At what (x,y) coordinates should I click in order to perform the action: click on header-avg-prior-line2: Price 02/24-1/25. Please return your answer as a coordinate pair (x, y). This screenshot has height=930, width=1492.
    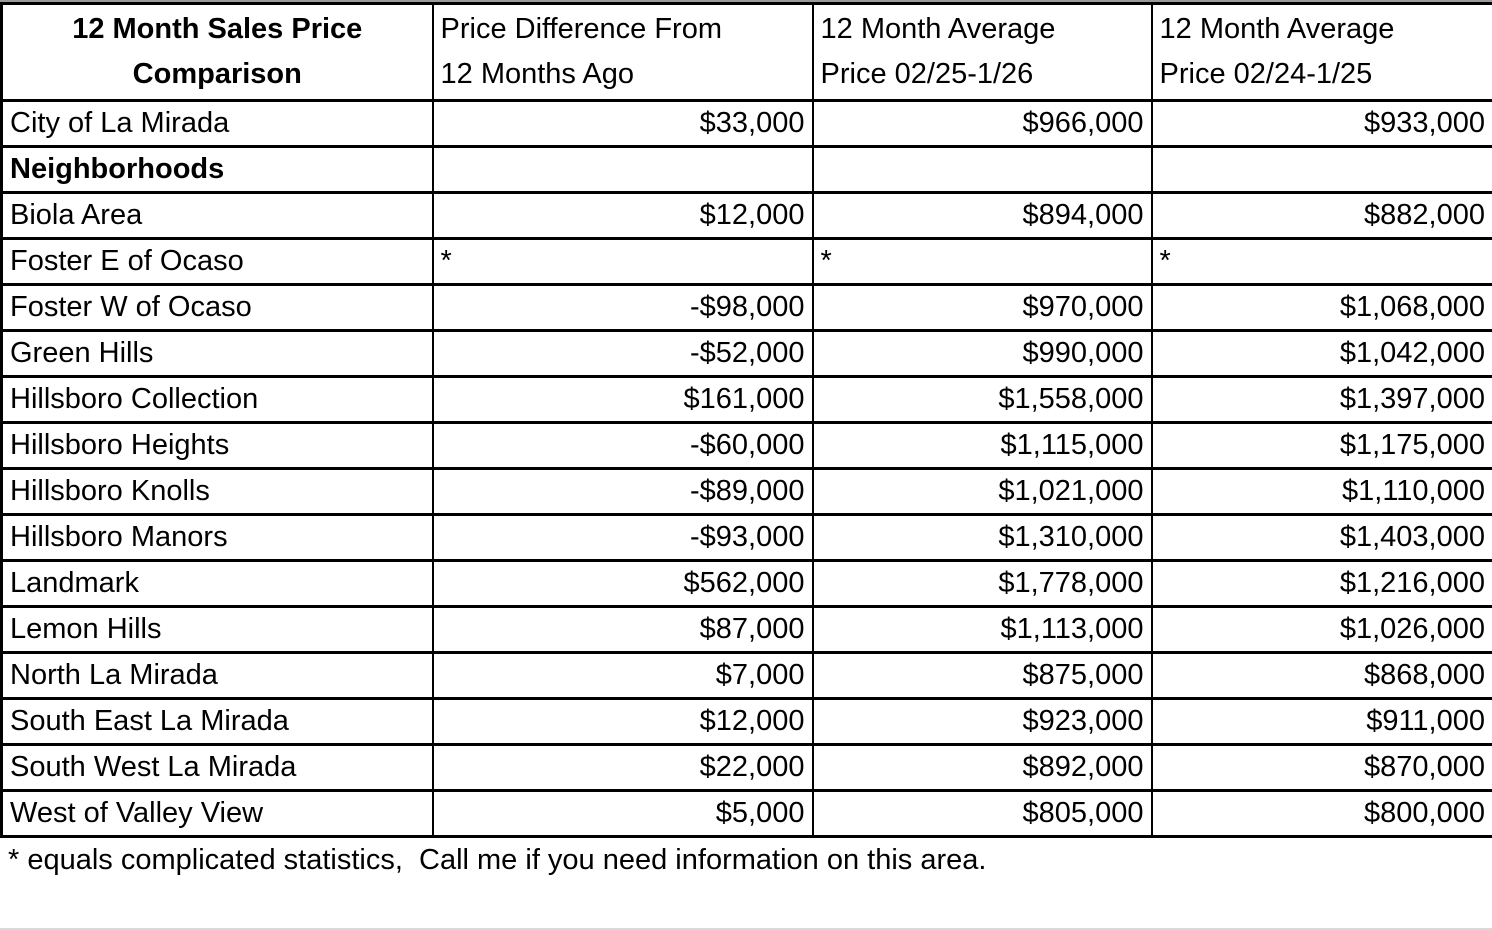
    Looking at the image, I should click on (1266, 74).